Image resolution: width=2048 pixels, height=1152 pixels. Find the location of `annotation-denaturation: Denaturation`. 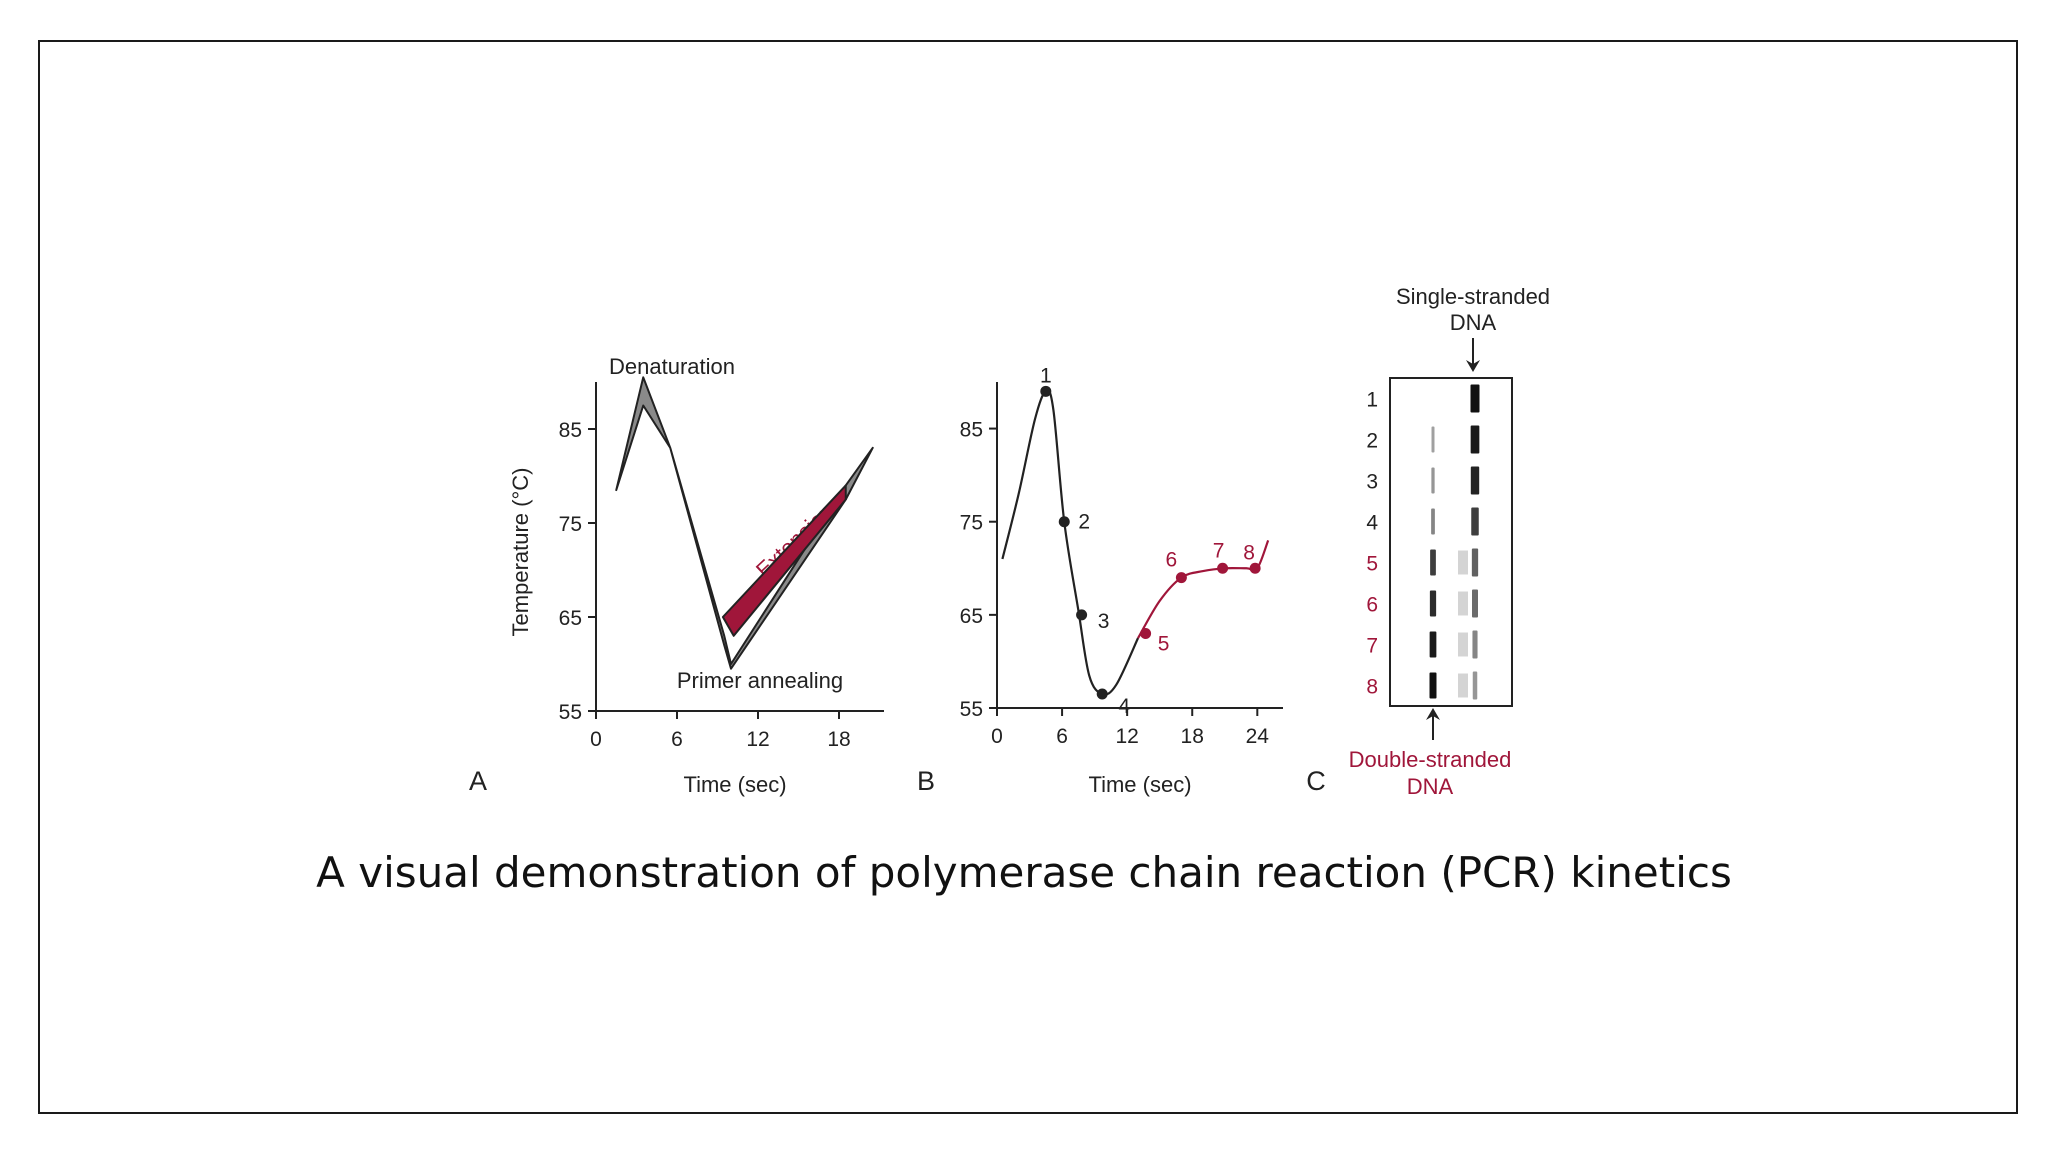

annotation-denaturation: Denaturation is located at coordinates (672, 366).